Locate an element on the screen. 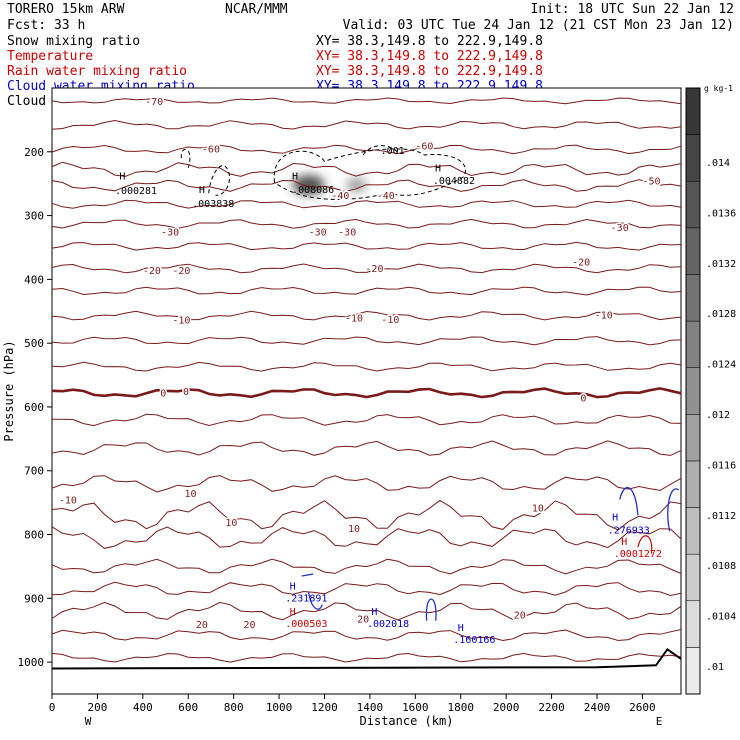  y-tick-label: 700 is located at coordinates (34, 471).